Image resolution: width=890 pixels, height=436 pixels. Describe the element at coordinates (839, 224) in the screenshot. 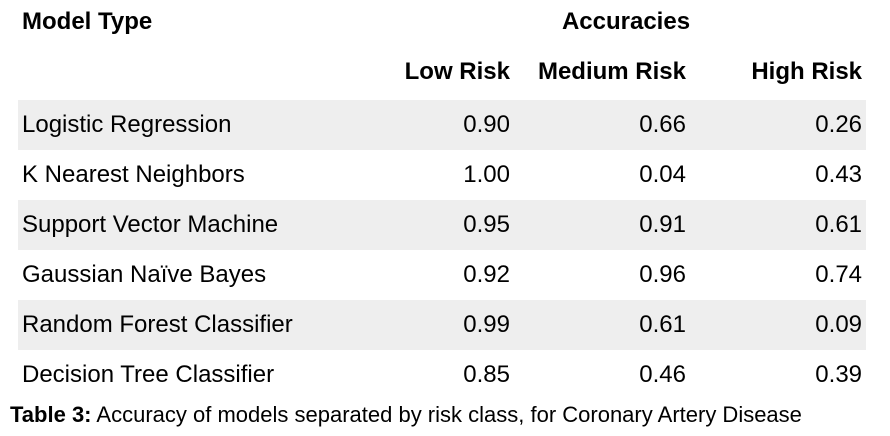

I see `cell-high-risk: 0.61` at that location.